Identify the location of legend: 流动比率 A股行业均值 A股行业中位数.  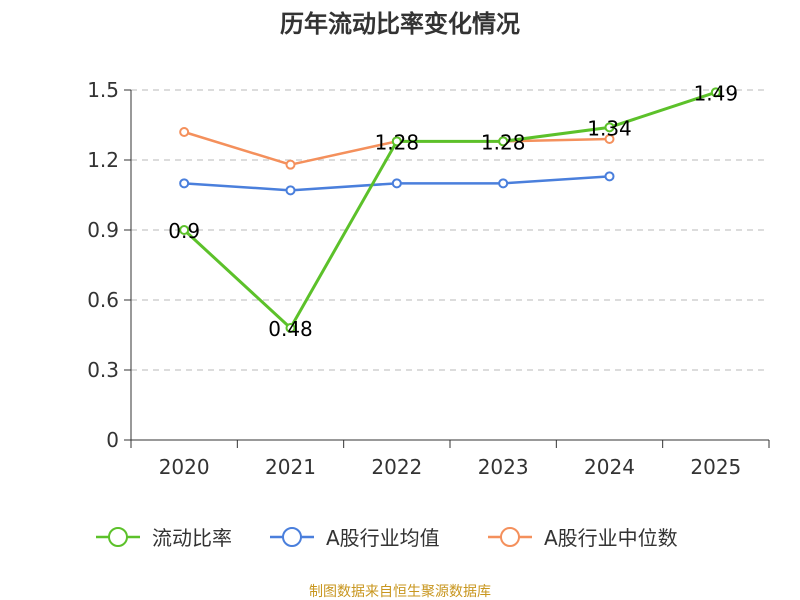
(387, 538).